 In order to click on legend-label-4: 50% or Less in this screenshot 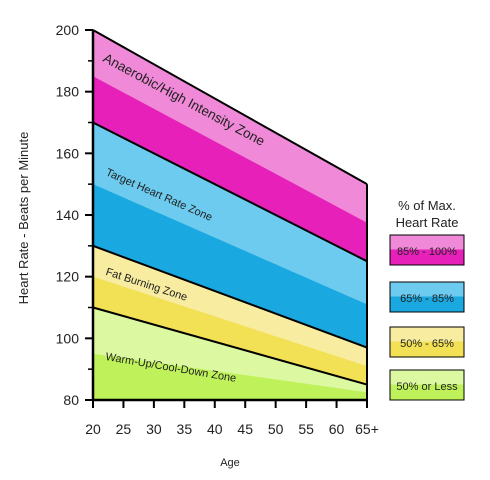, I will do `click(427, 387)`.